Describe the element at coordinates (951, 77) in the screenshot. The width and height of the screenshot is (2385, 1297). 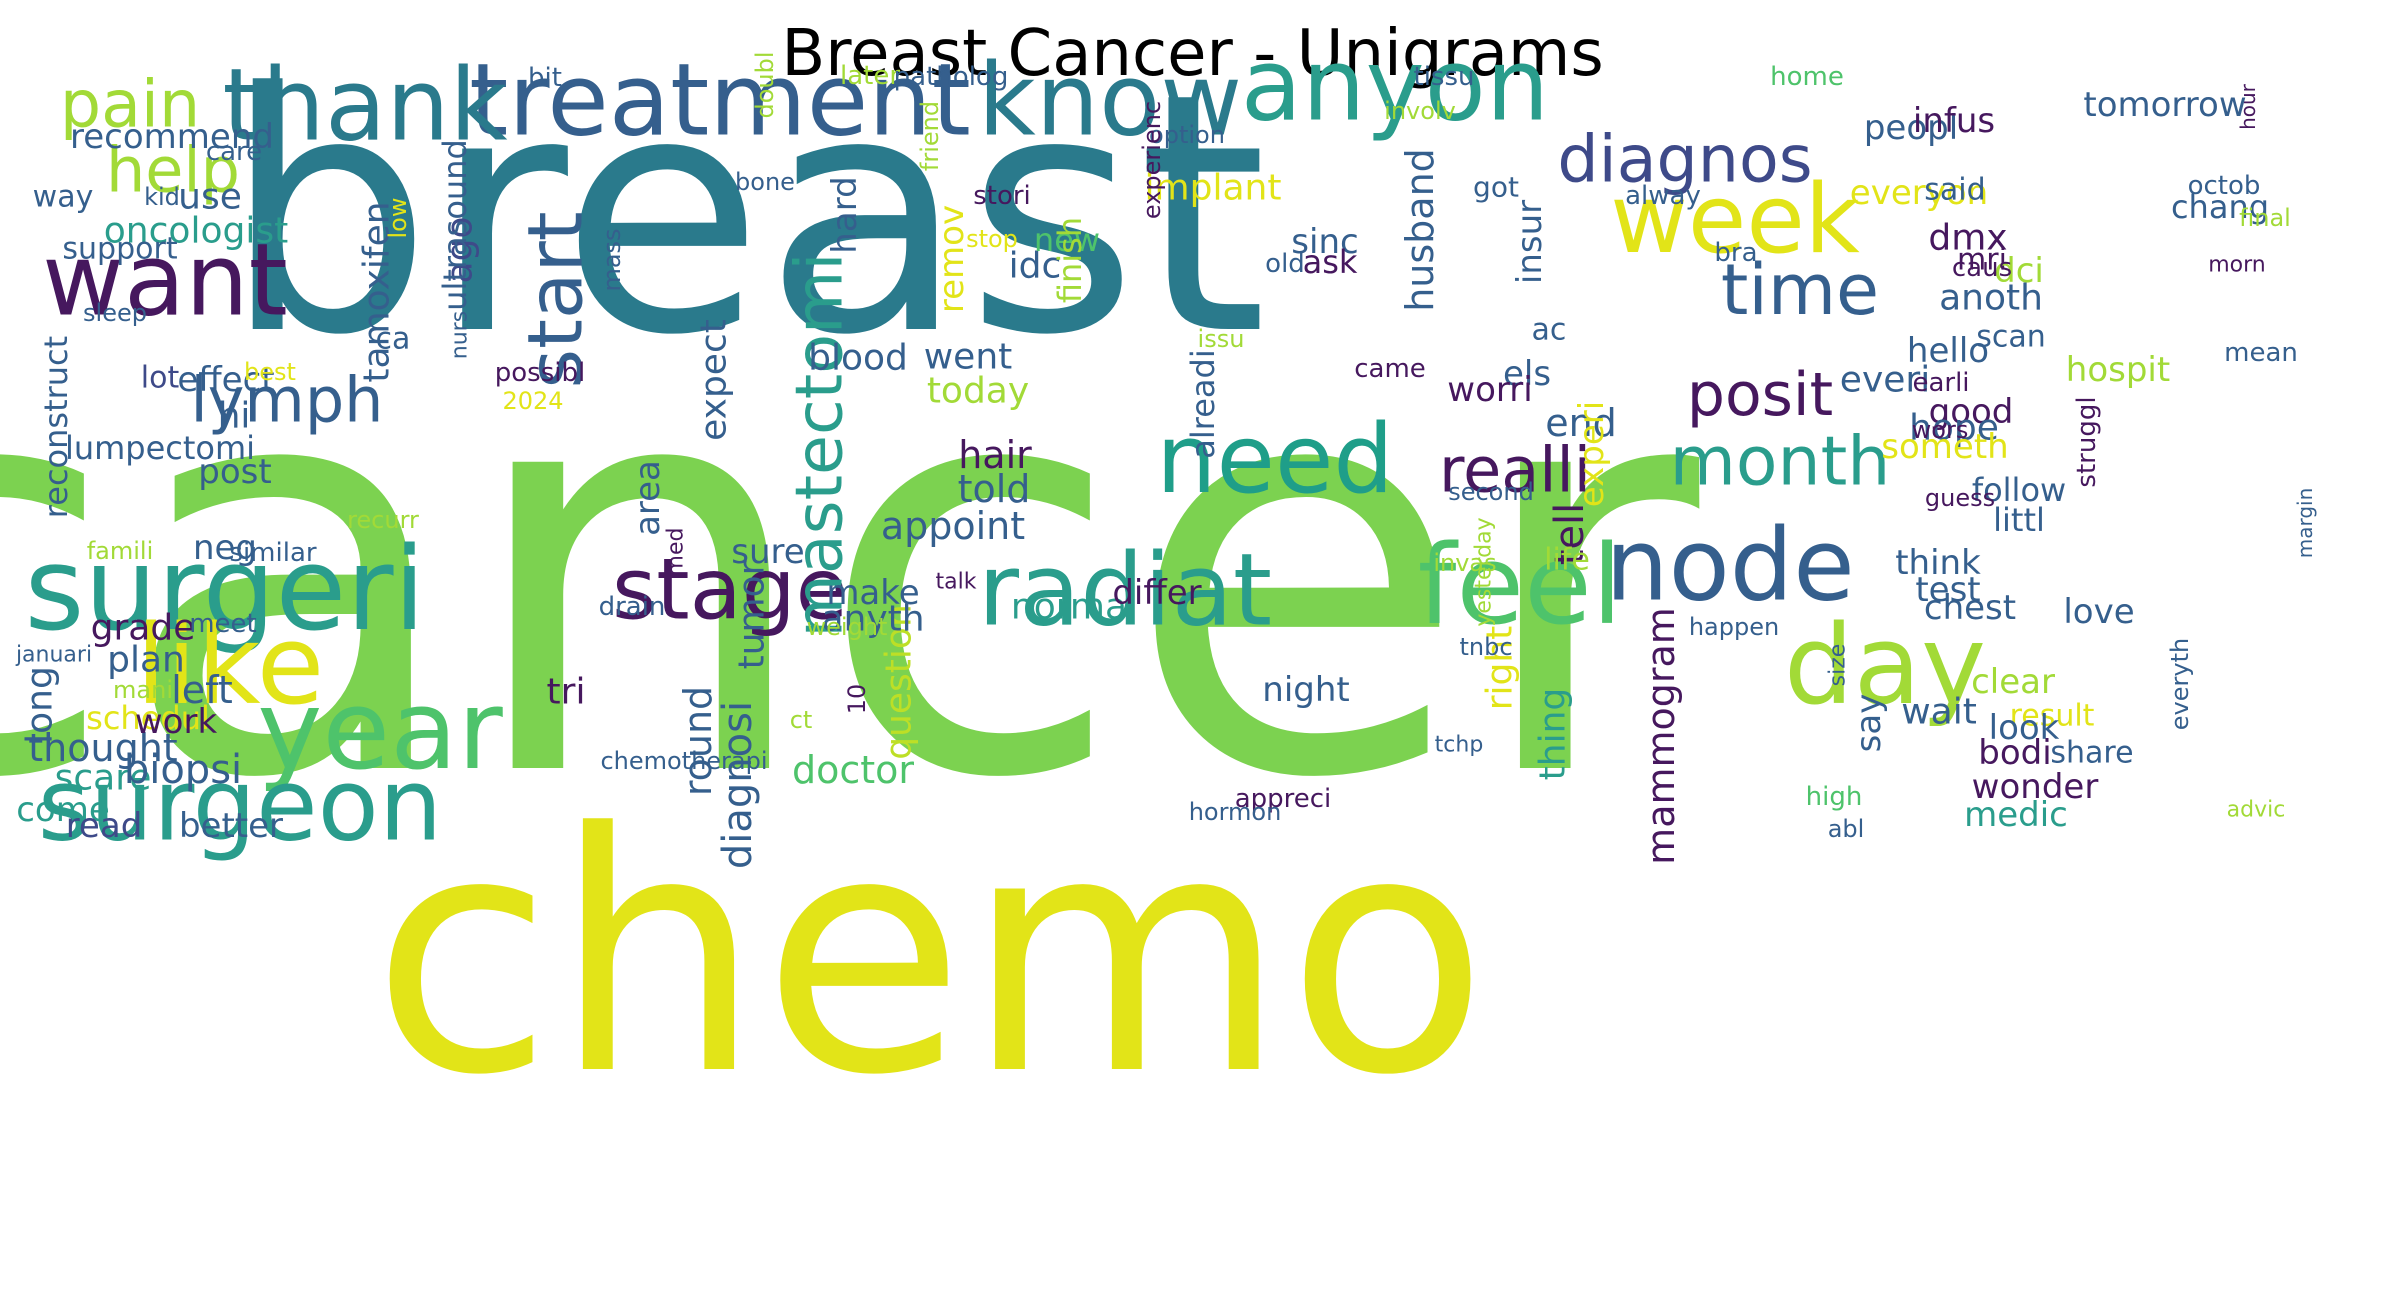
I see `word-patholog: patholog` at that location.